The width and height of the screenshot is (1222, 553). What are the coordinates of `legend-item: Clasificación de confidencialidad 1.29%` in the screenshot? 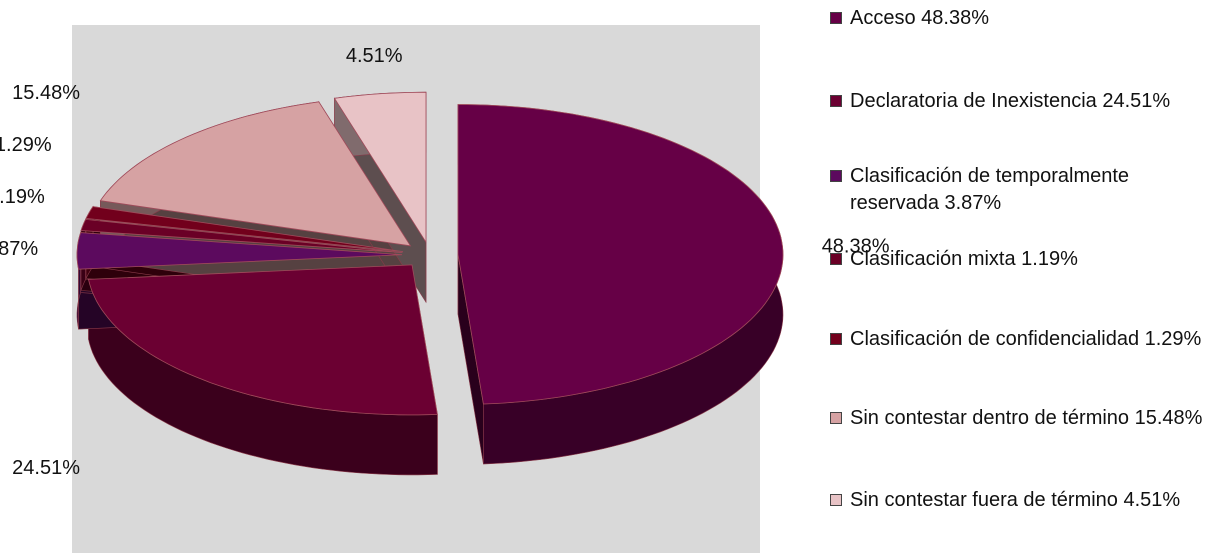 It's located at (1023, 339).